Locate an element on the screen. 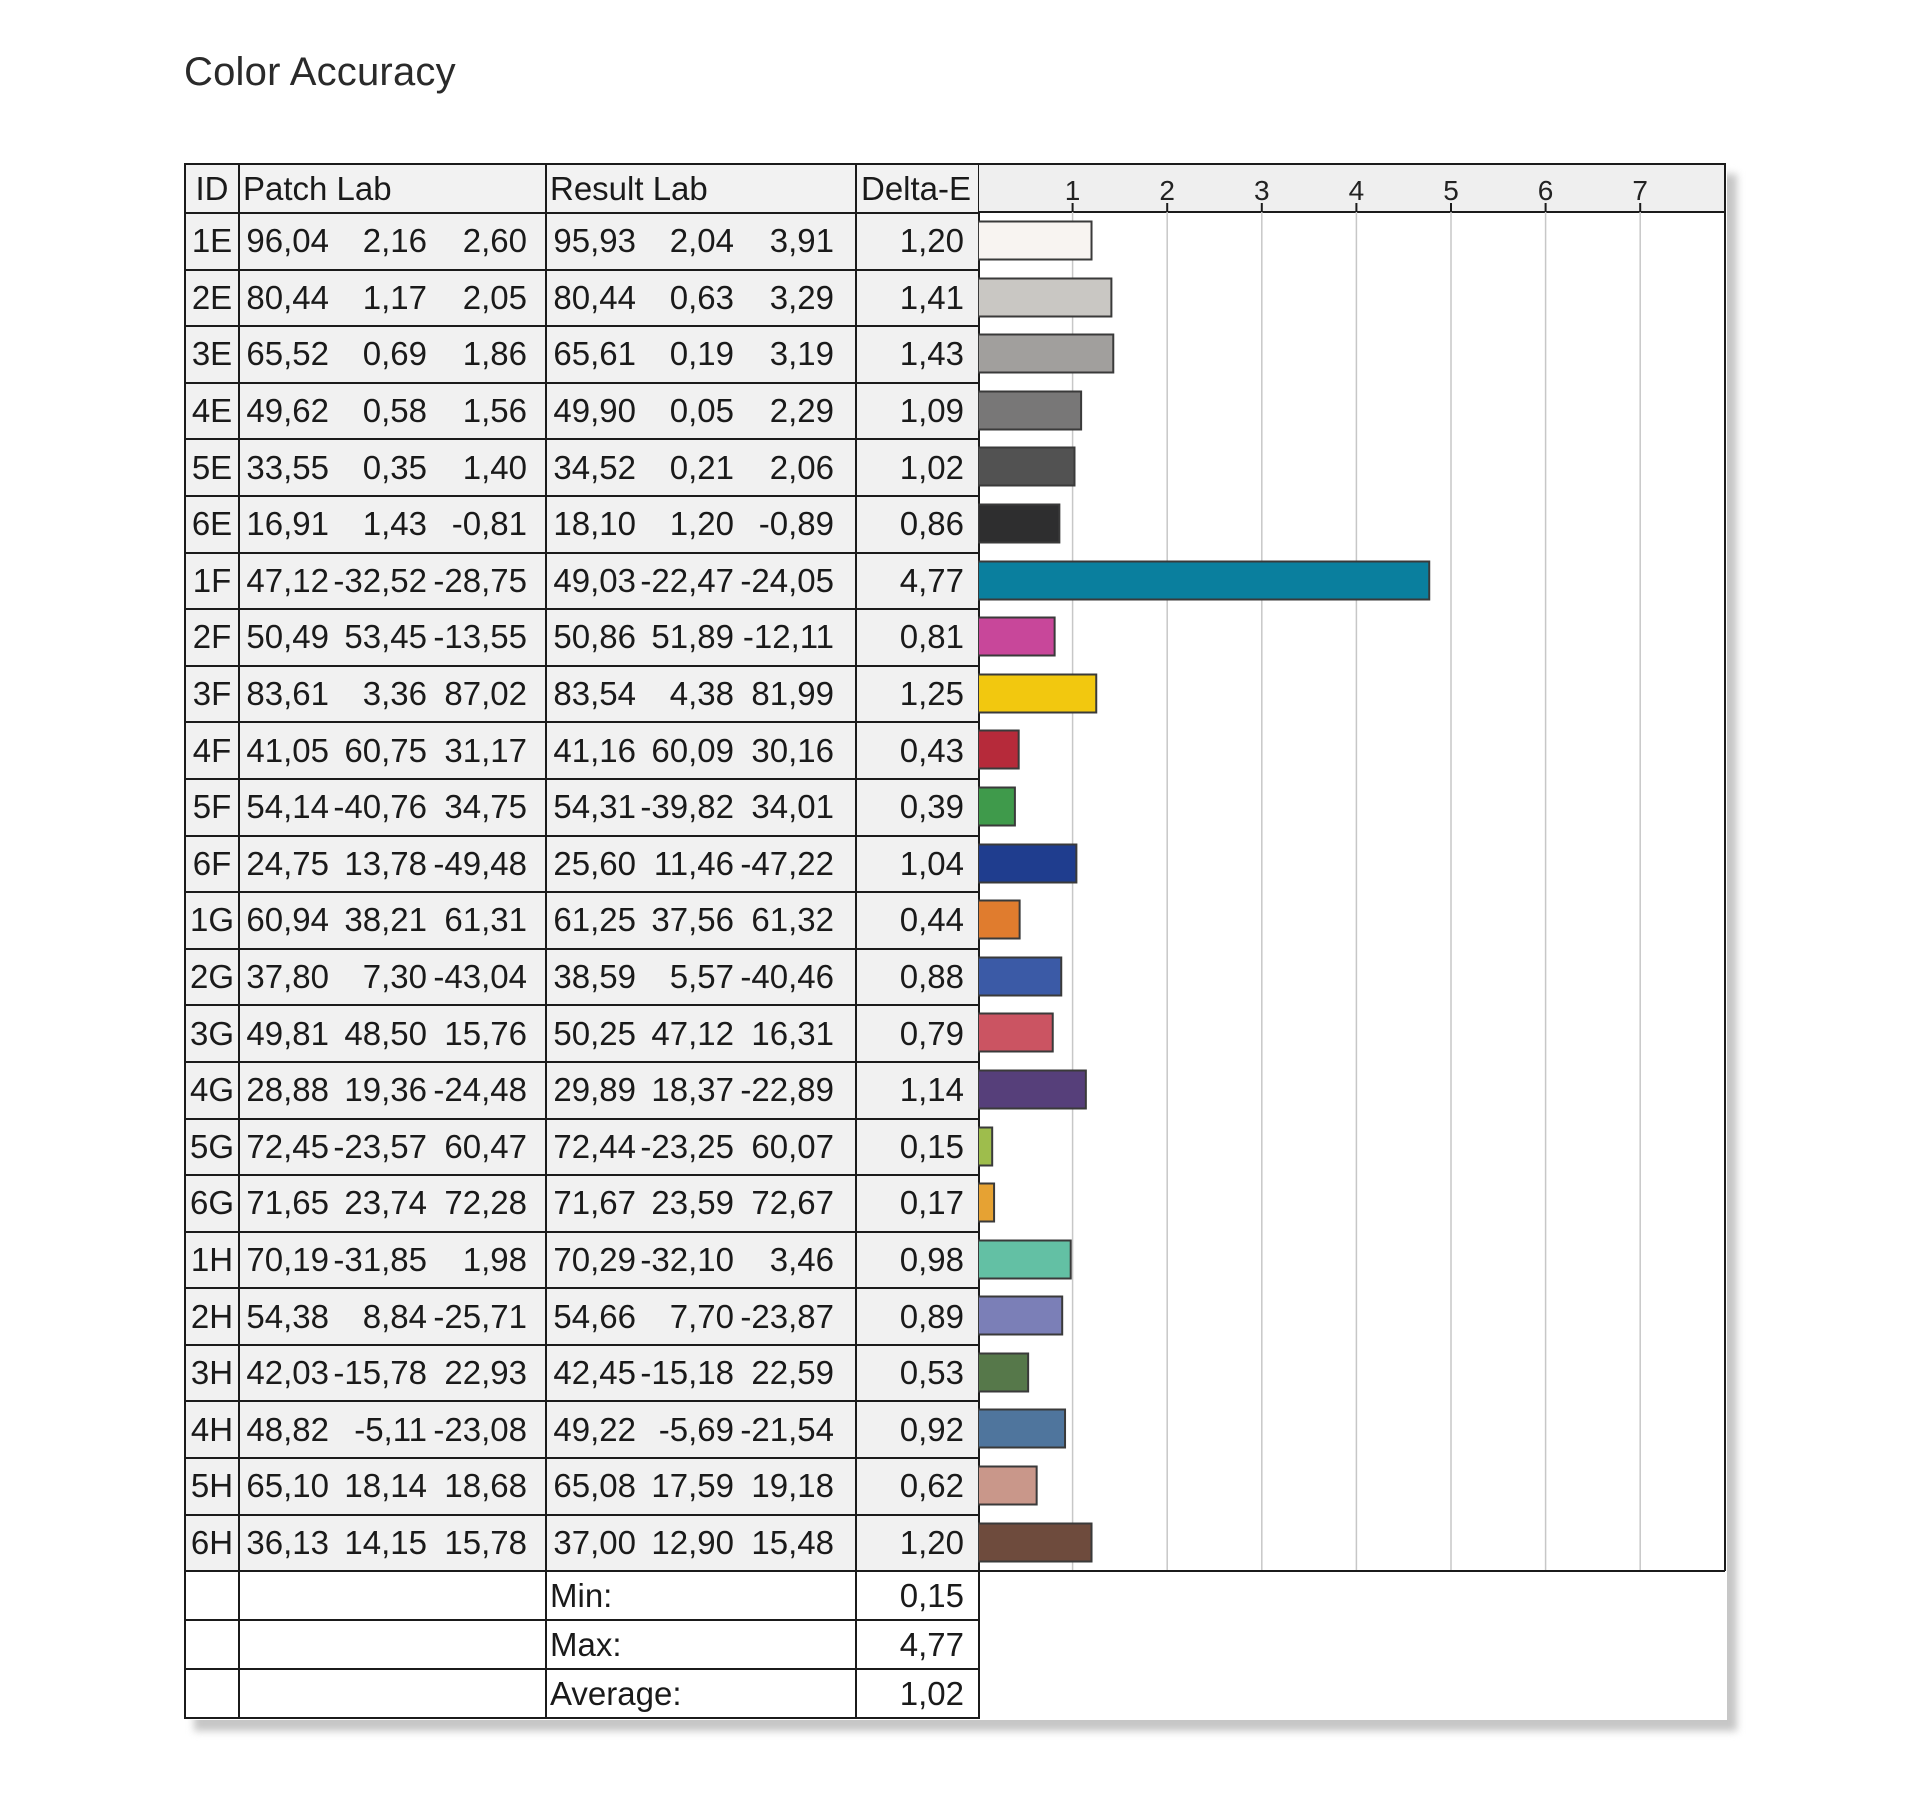 The height and width of the screenshot is (1815, 1920). patch-lab-b: 1,40 is located at coordinates (494, 467).